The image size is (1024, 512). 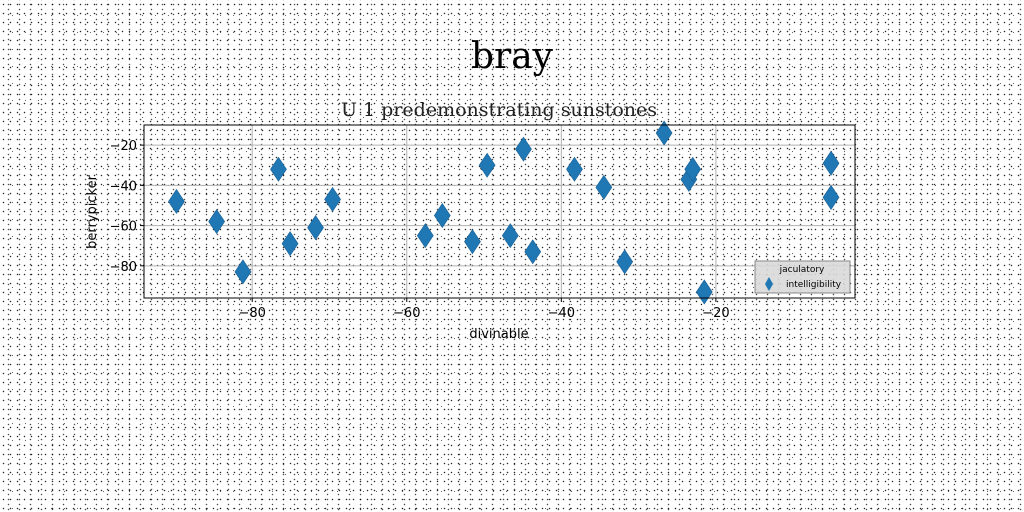 What do you see at coordinates (498, 334) in the screenshot?
I see `x-axis-label: divinable` at bounding box center [498, 334].